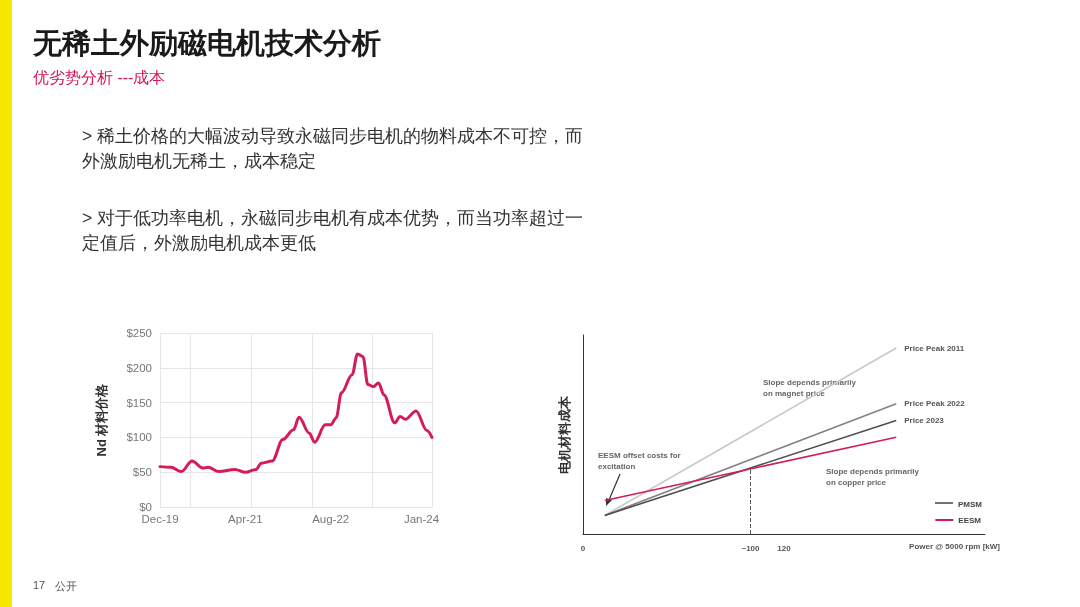  Describe the element at coordinates (970, 504) in the screenshot. I see `annotation: PMSM` at that location.